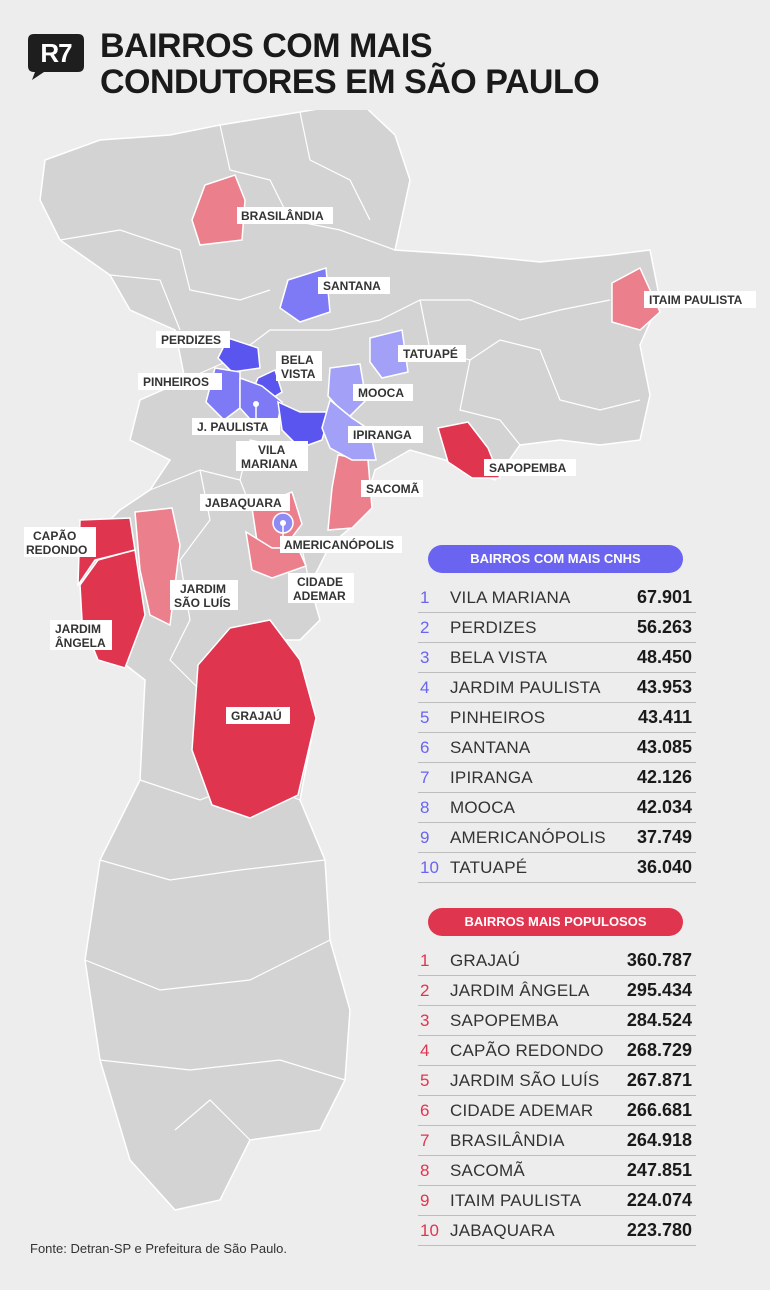 The height and width of the screenshot is (1290, 770). What do you see at coordinates (425, 1110) in the screenshot?
I see `rank-number: 6` at bounding box center [425, 1110].